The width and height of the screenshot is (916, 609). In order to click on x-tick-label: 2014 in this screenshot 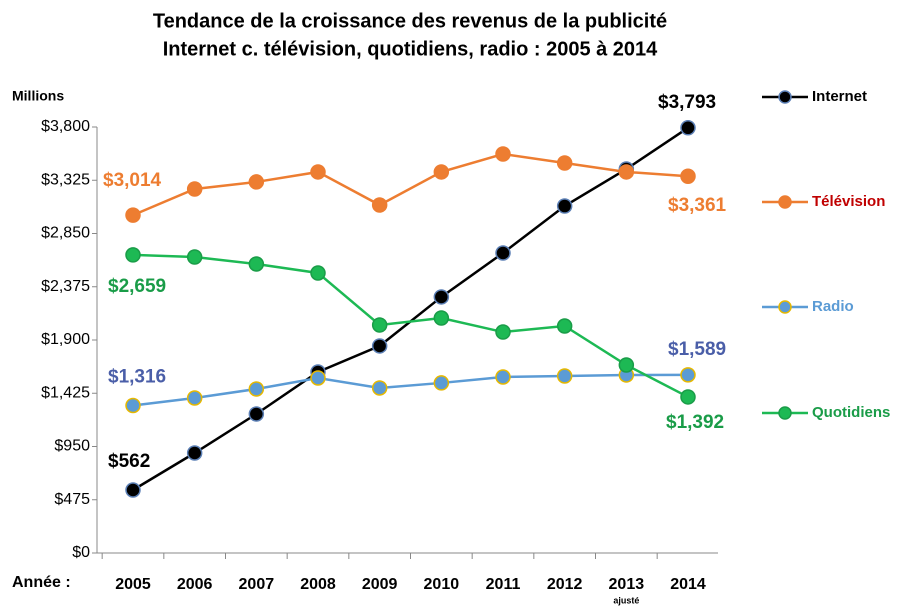, I will do `click(688, 584)`.